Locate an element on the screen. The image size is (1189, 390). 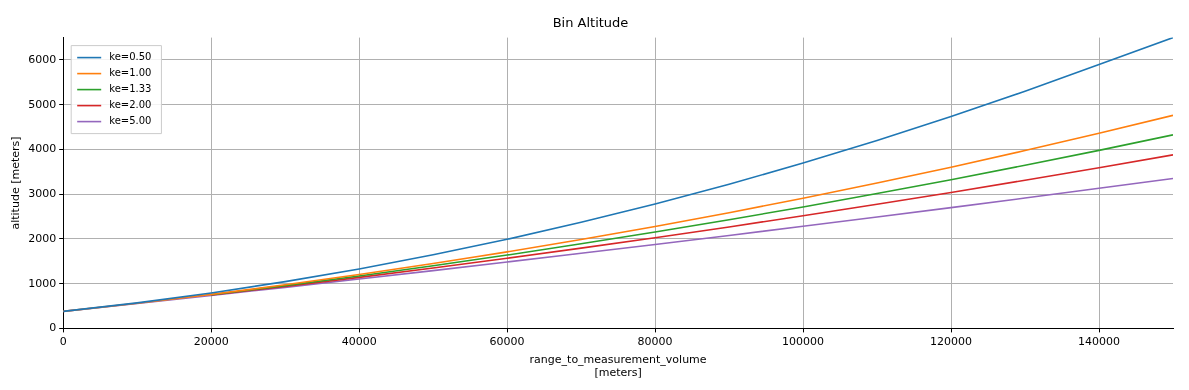
y-tick-label: 3000 is located at coordinates (42, 194).